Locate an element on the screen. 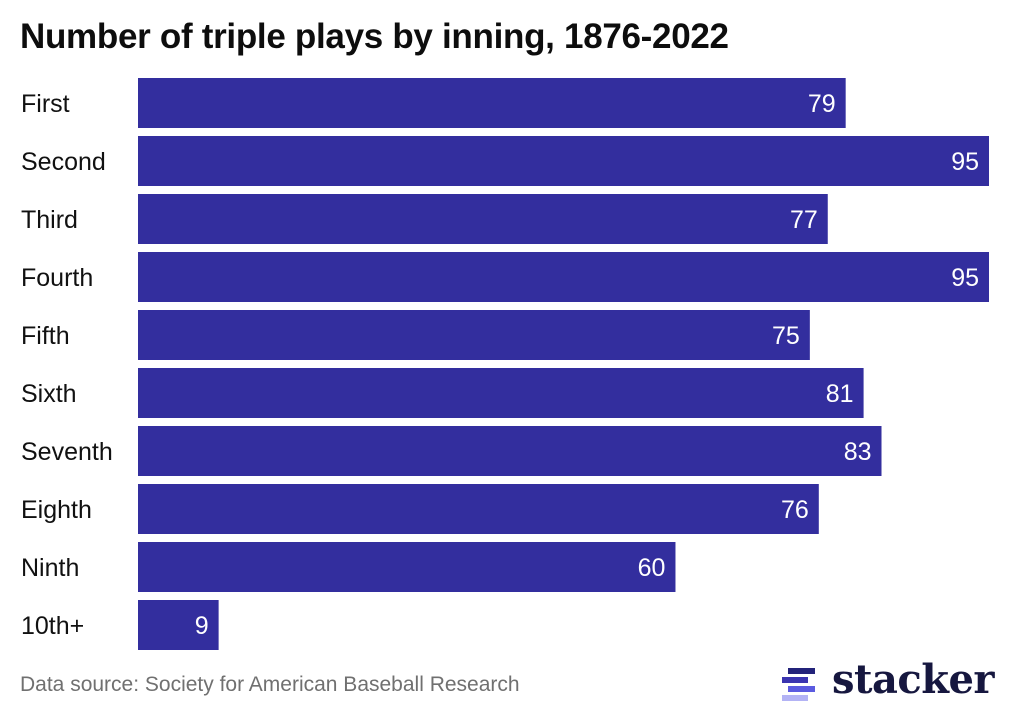 Image resolution: width=1010 pixels, height=720 pixels. value-label: 77 is located at coordinates (804, 220).